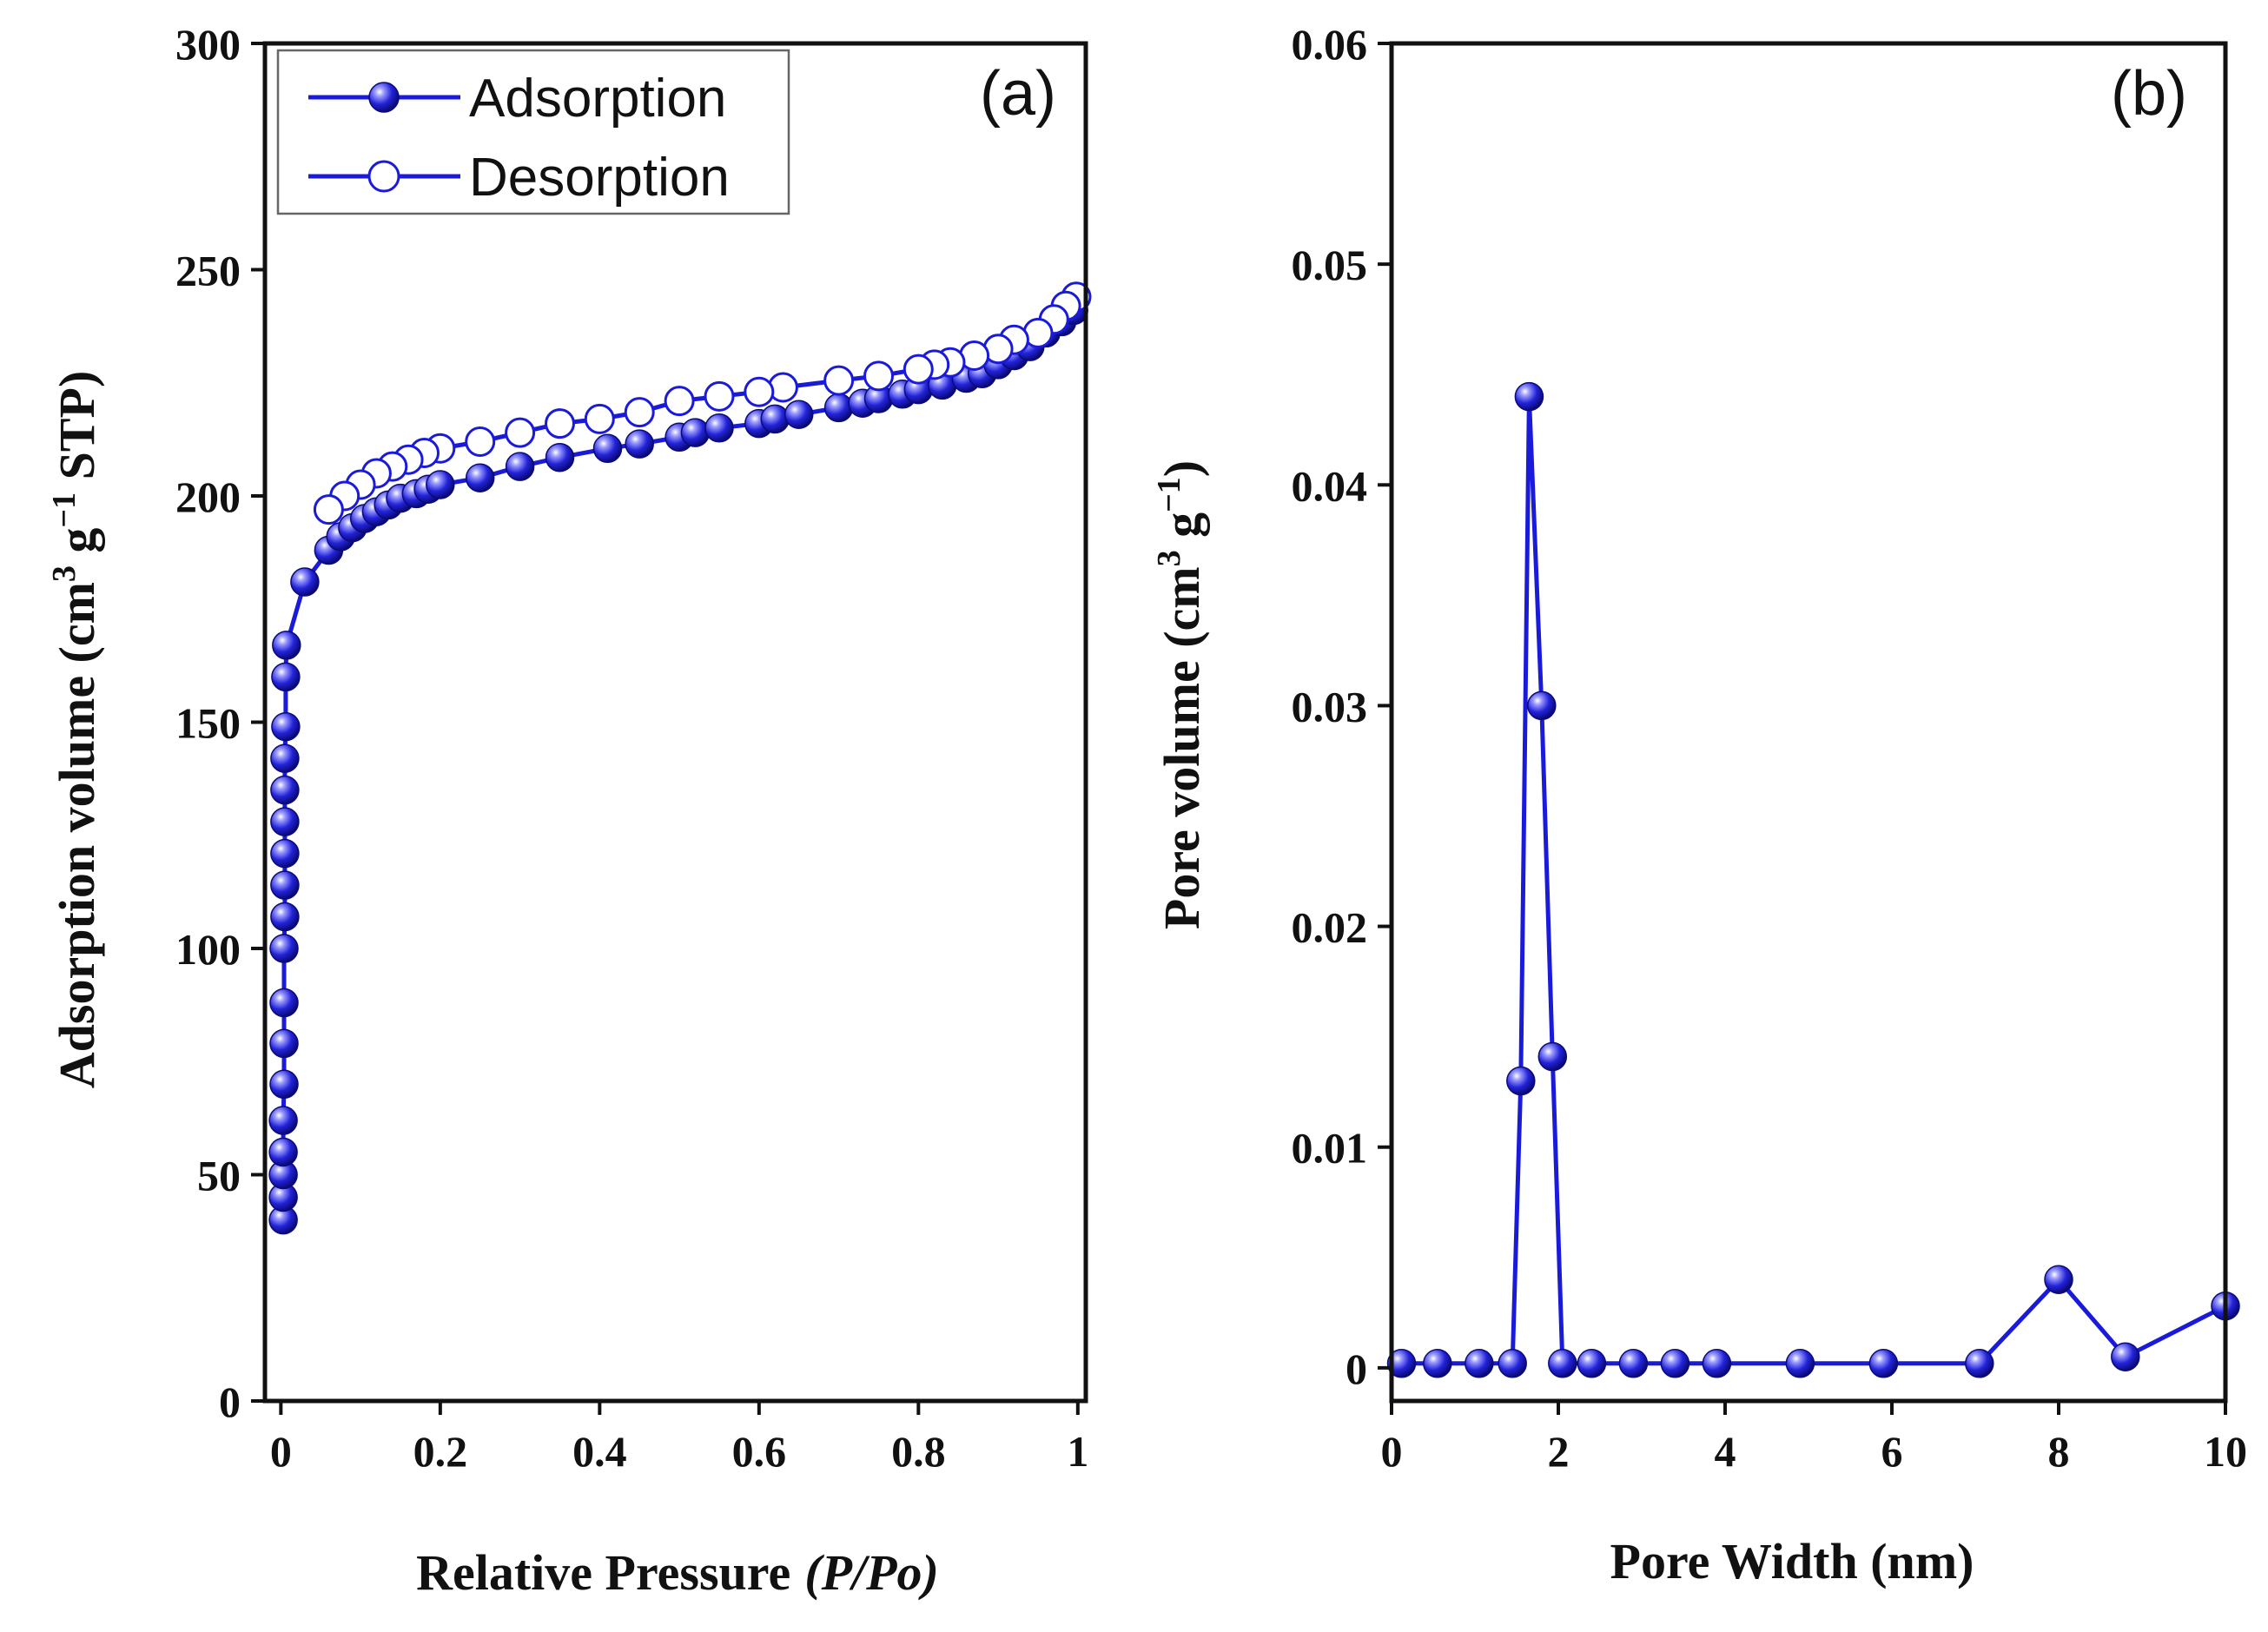 The width and height of the screenshot is (2268, 1632). I want to click on panel-a-x-tick-label: 0.8, so click(919, 1451).